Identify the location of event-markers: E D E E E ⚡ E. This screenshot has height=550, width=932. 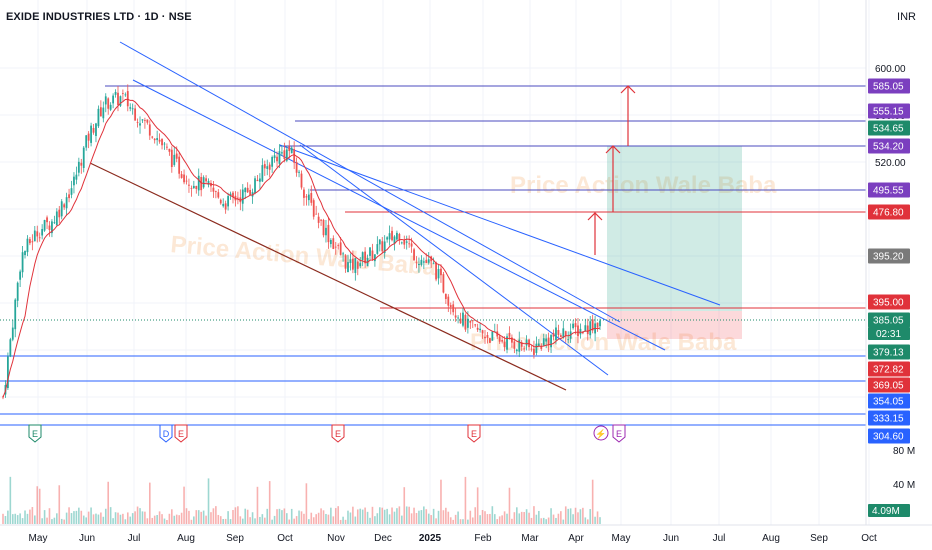
(327, 433).